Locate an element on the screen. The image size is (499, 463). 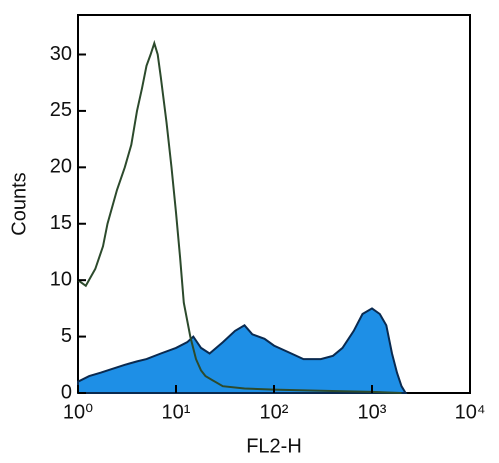
y-tick-label: 15 is located at coordinates (61, 223).